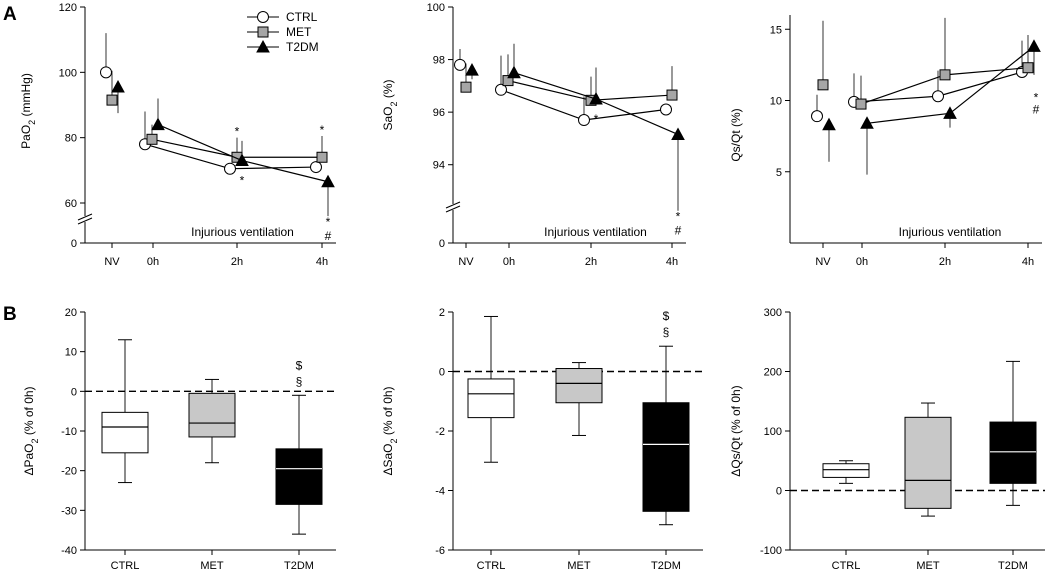  I want to click on y-tick-label: 94, so click(439, 166).